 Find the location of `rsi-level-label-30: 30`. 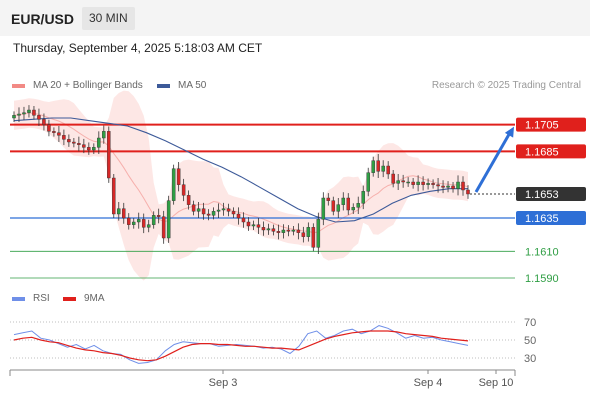

rsi-level-label-30: 30 is located at coordinates (530, 359).